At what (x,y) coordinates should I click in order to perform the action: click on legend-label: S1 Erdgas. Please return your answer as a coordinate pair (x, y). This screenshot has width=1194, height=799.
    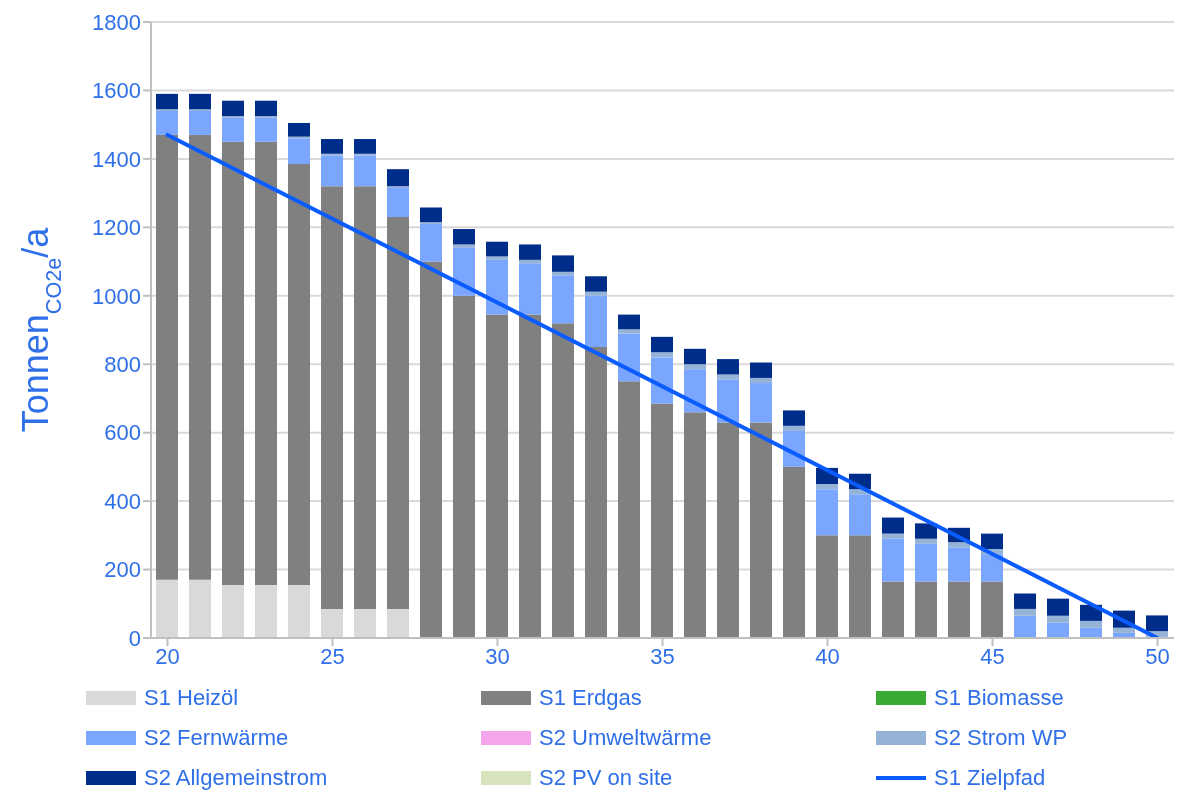
    Looking at the image, I should click on (590, 698).